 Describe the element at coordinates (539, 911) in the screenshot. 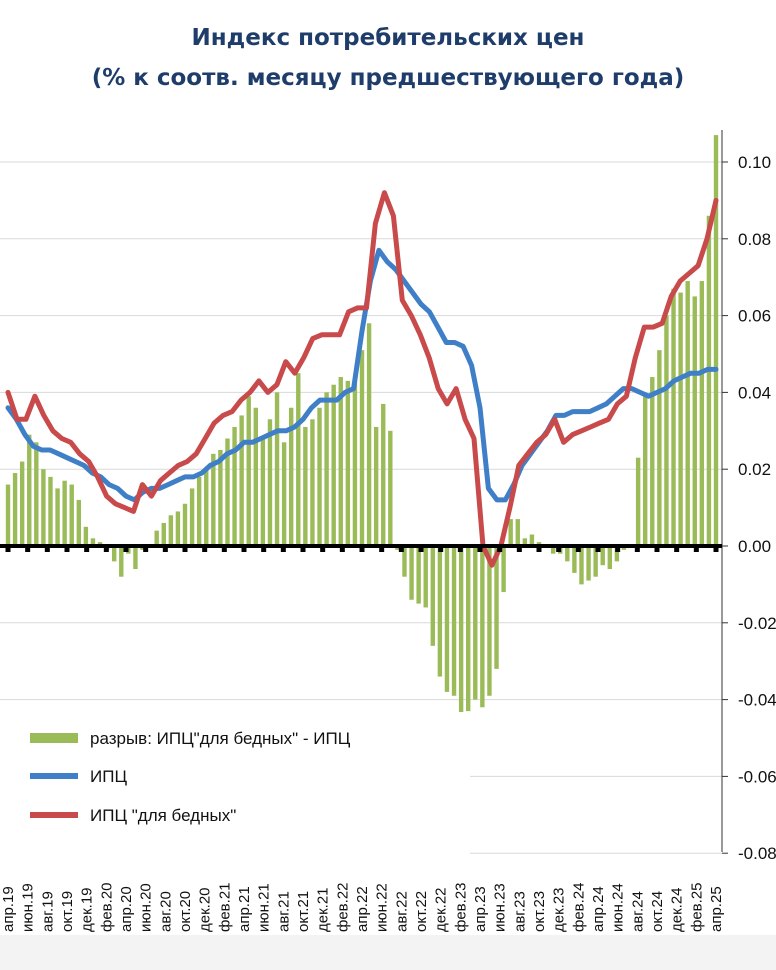

I see `x-tick-label-27: окт.23` at that location.